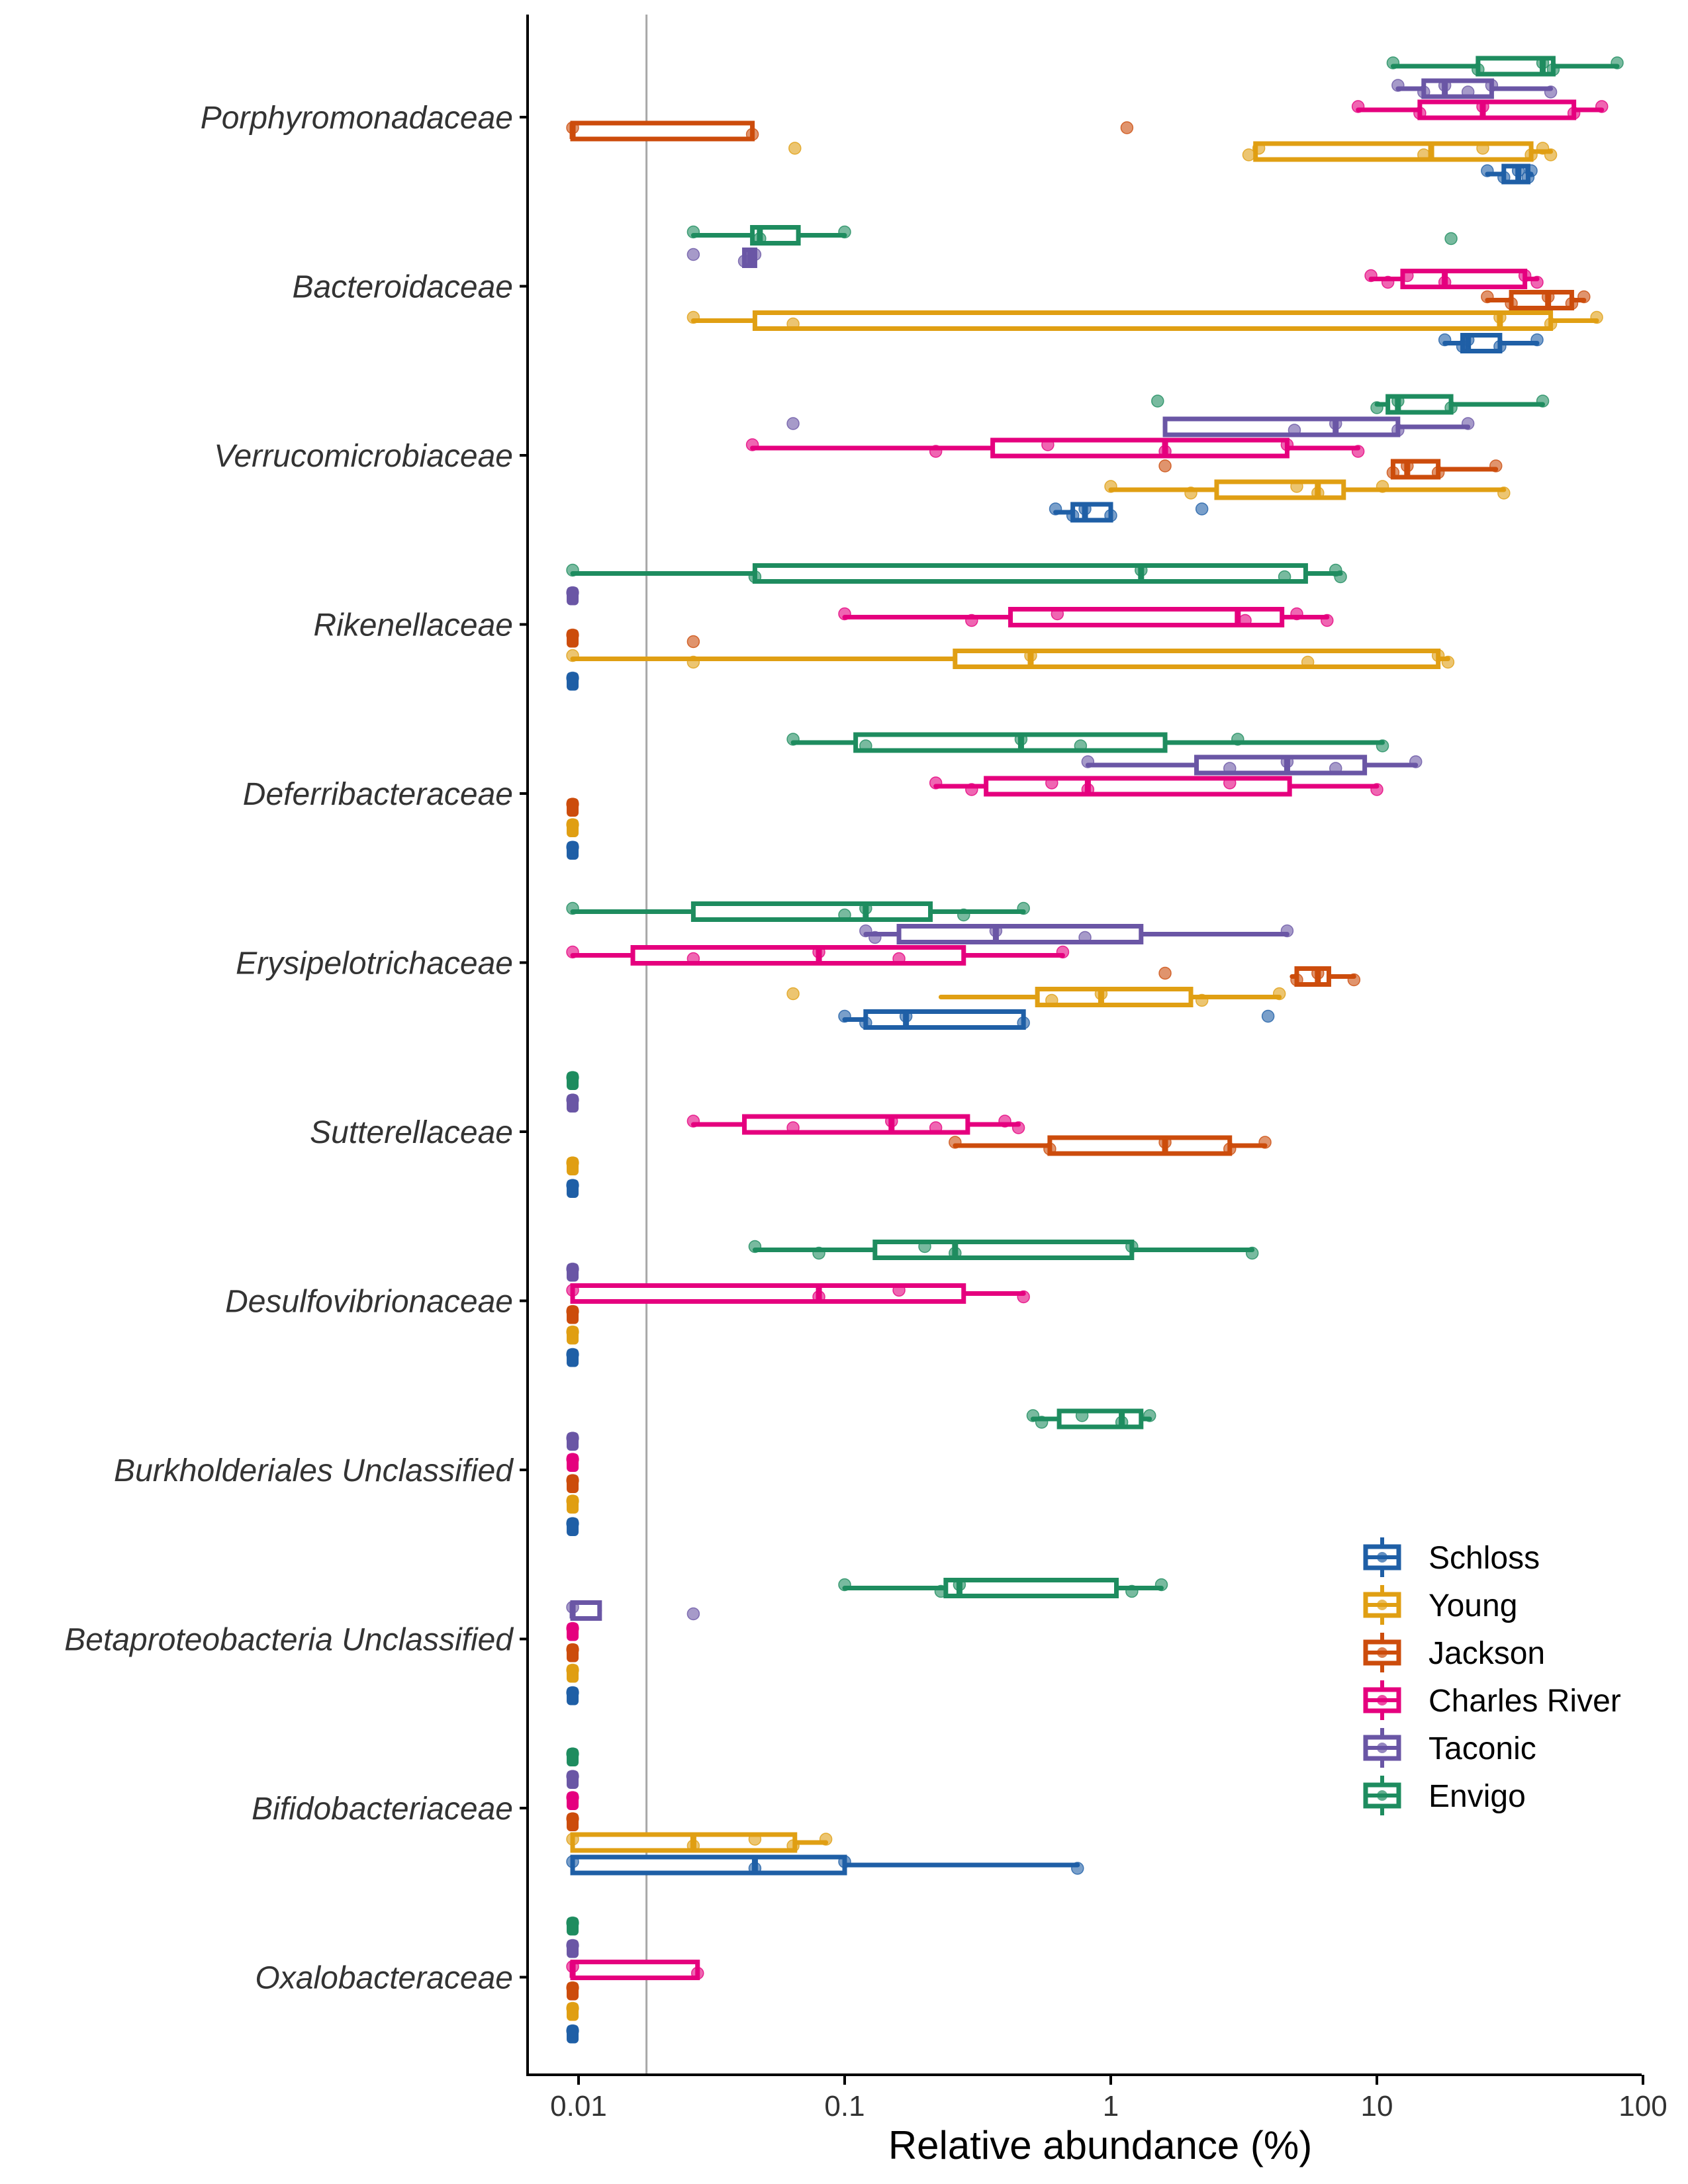 This screenshot has height=2184, width=1688. What do you see at coordinates (572, 1103) in the screenshot?
I see `box-sutterellaceae-taconic` at bounding box center [572, 1103].